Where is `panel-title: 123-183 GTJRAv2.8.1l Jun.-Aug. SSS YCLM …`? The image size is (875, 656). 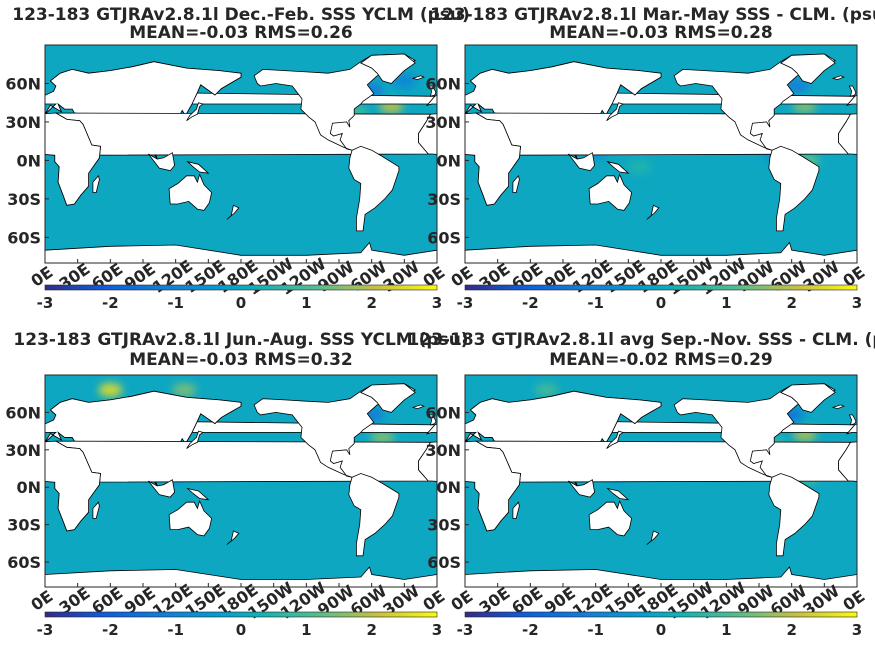
panel-title: 123-183 GTJRAv2.8.1l Jun.-Aug. SSS YCLM … is located at coordinates (240, 340).